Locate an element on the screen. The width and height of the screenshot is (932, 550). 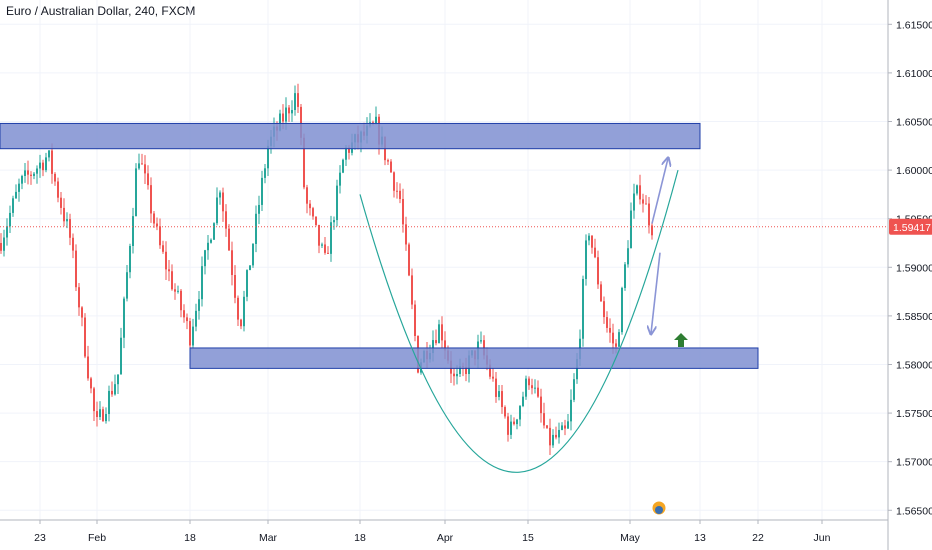
projection-arrow-down is located at coordinates (656, 293).